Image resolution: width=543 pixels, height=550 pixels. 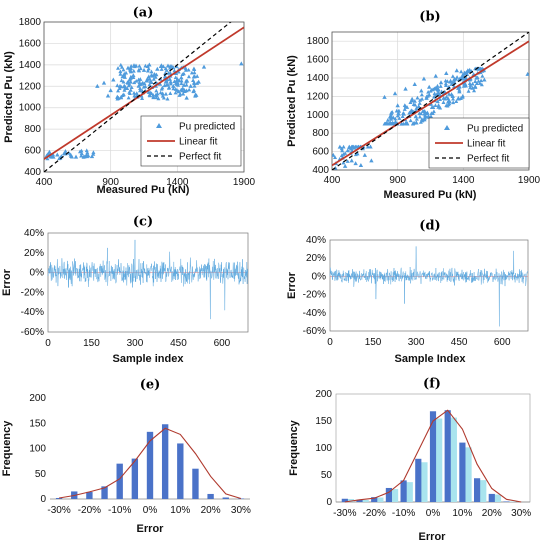 What do you see at coordinates (144, 97) in the screenshot?
I see `plot-frame` at bounding box center [144, 97].